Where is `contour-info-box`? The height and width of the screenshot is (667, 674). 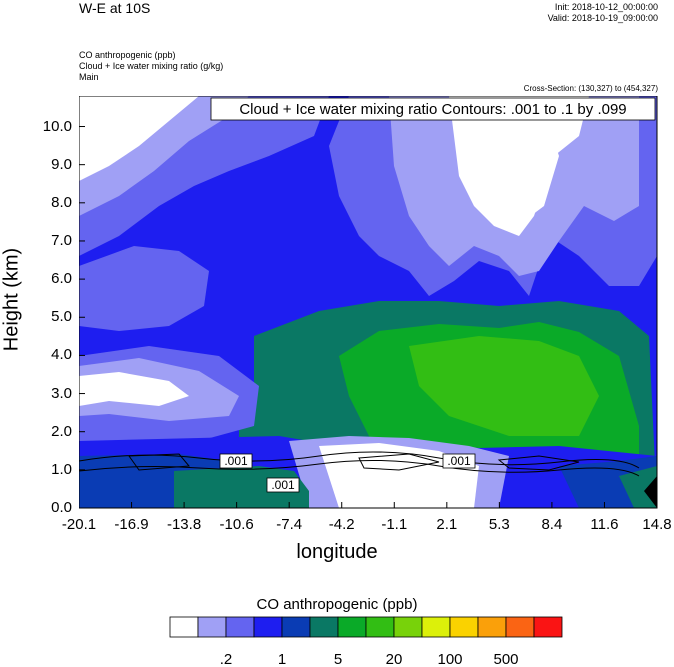 contour-info-box is located at coordinates (433, 109).